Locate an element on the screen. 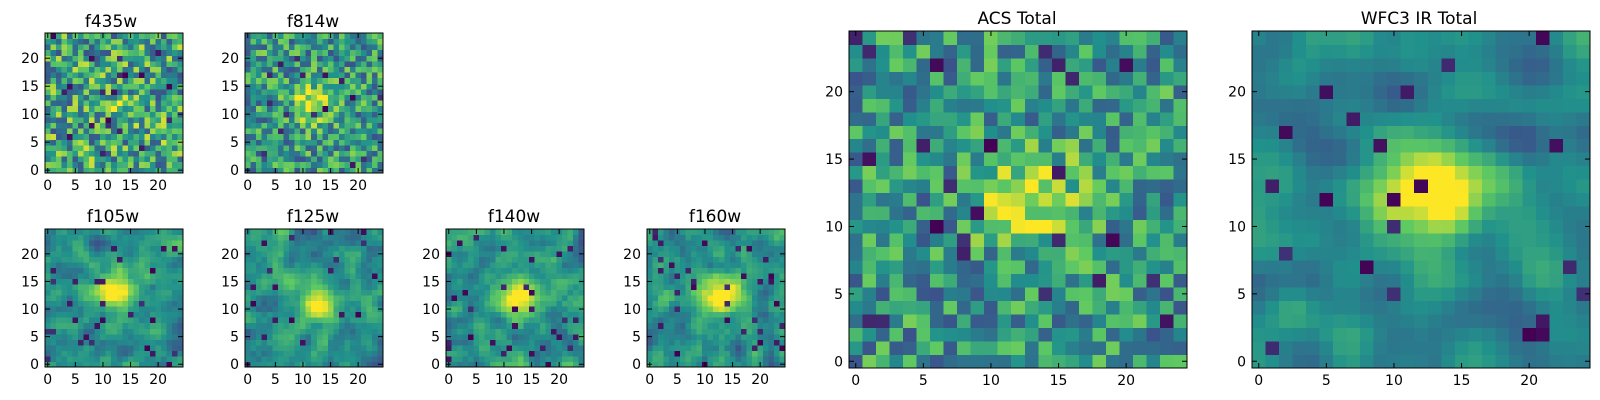 This screenshot has height=400, width=1600. x-tick-label: 15 is located at coordinates (733, 380).